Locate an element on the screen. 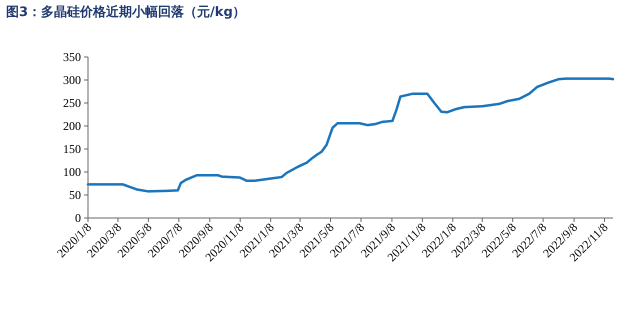 This screenshot has height=334, width=640. chart-title: 图3：多晶硅价格近期小幅回落（元/kg） is located at coordinates (126, 12).